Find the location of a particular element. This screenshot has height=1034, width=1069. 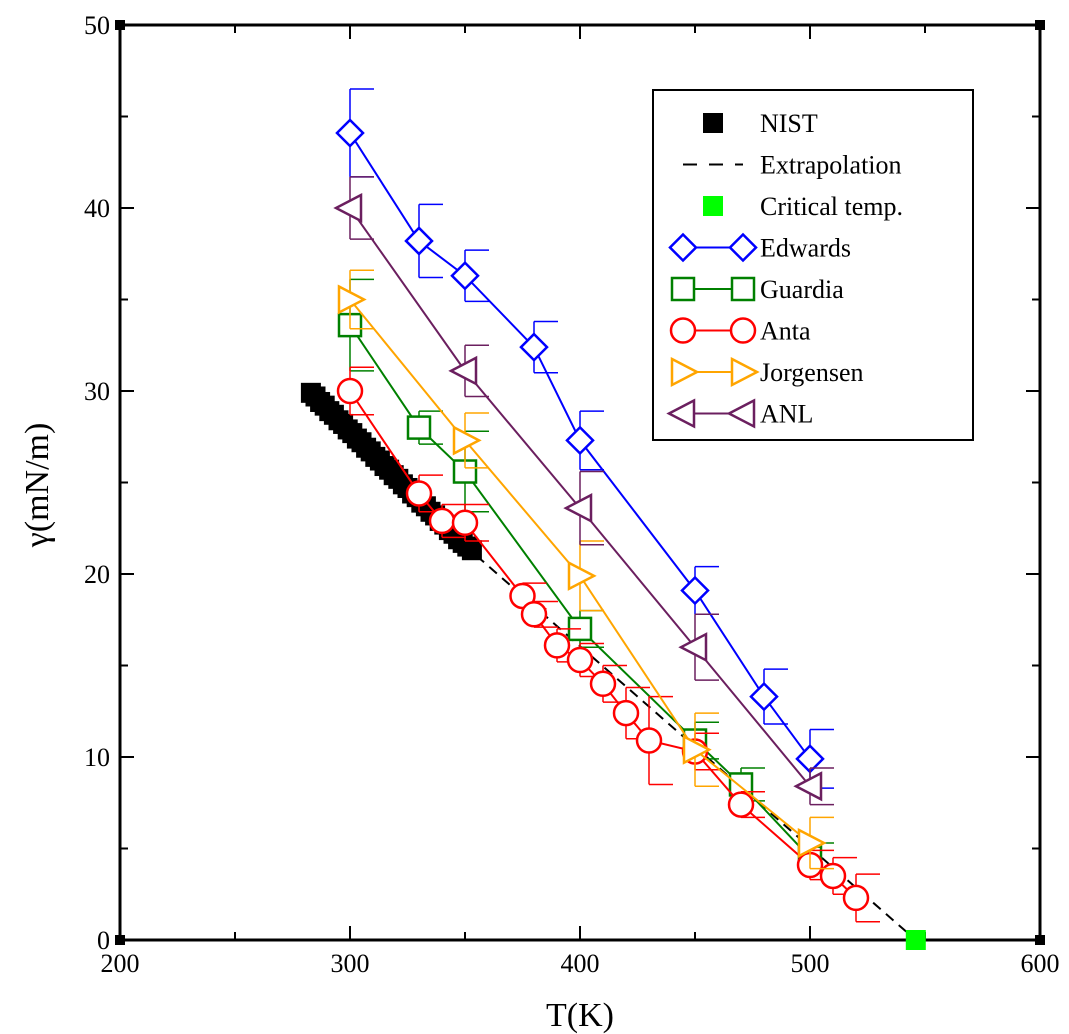

y-tick-label: 50 is located at coordinates (97, 25).